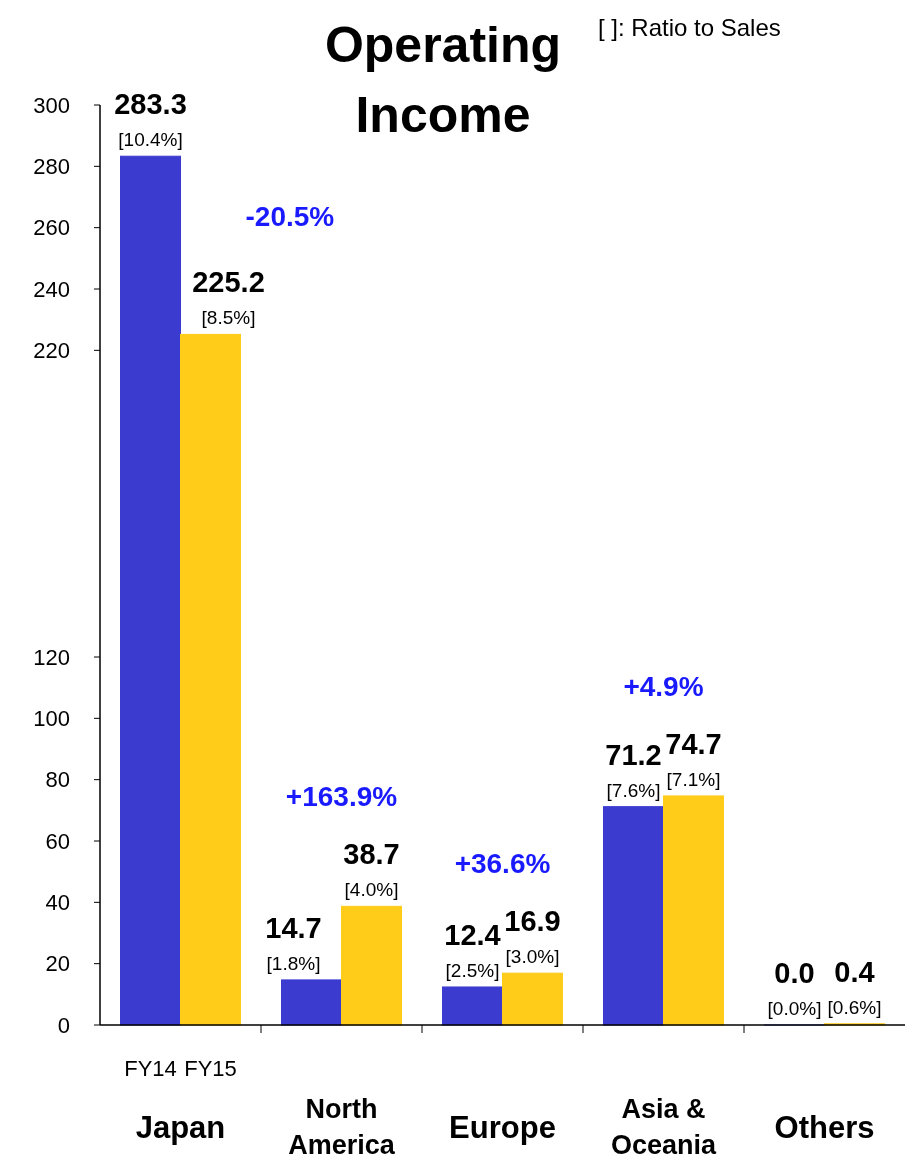 Image resolution: width=917 pixels, height=1159 pixels. Describe the element at coordinates (51, 289) in the screenshot. I see `y-tick-label: 240` at that location.